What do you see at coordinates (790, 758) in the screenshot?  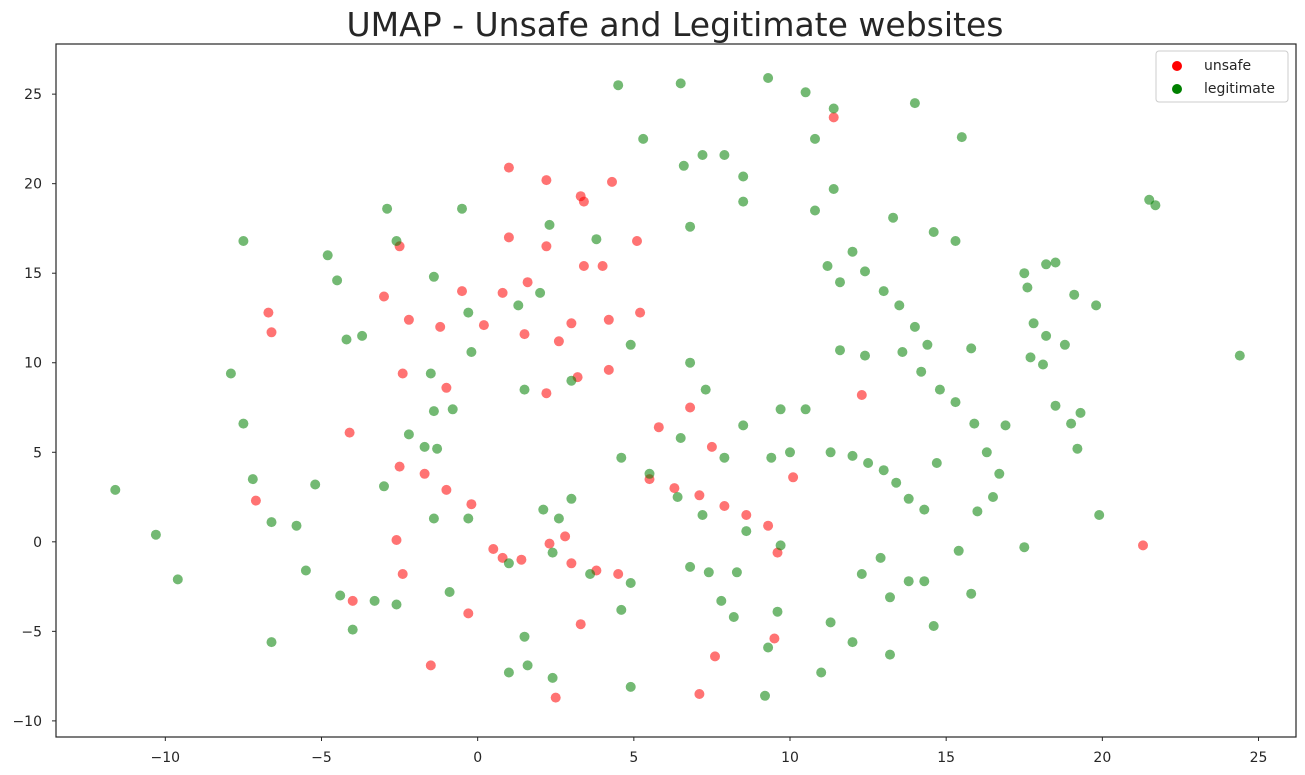 I see `x-tick-label: 10` at bounding box center [790, 758].